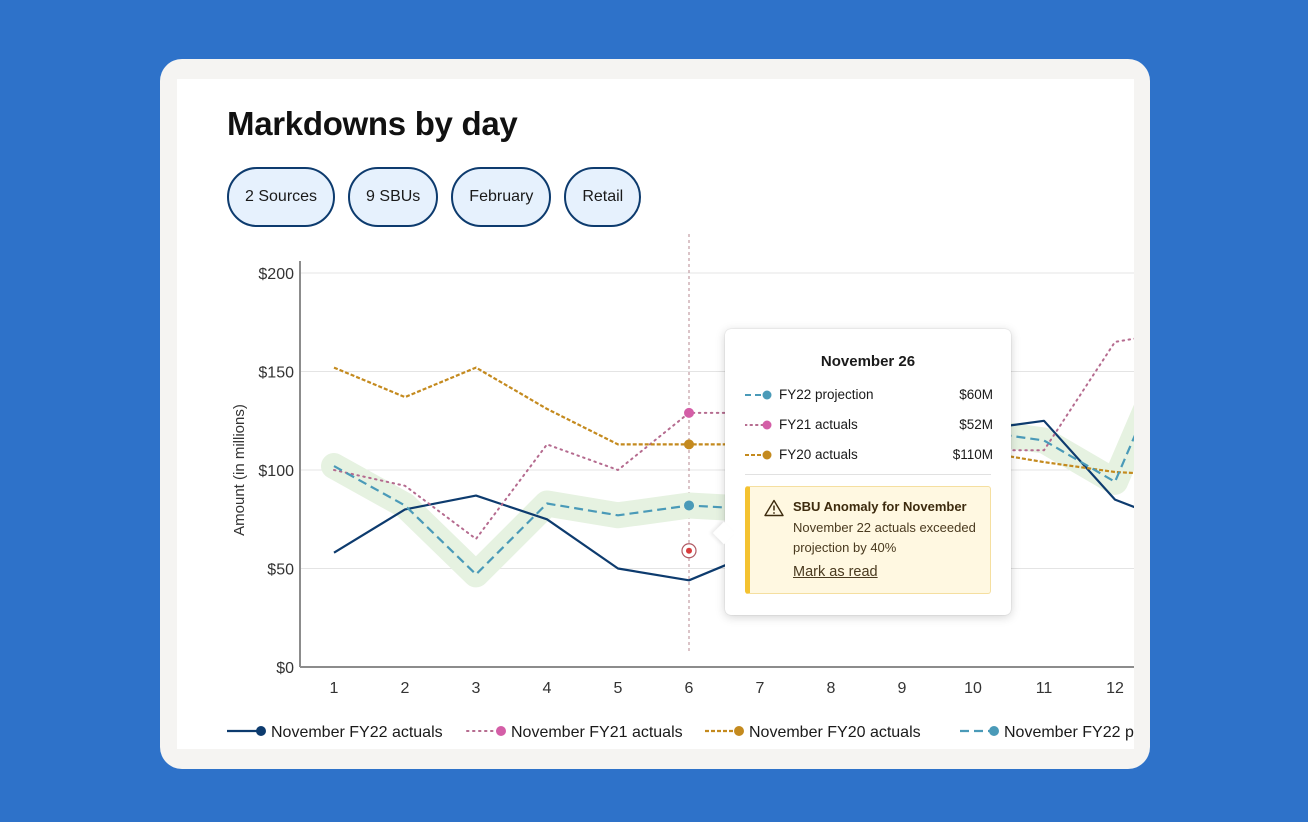  What do you see at coordinates (603, 197) in the screenshot?
I see `filter-chip-channel: Retail` at bounding box center [603, 197].